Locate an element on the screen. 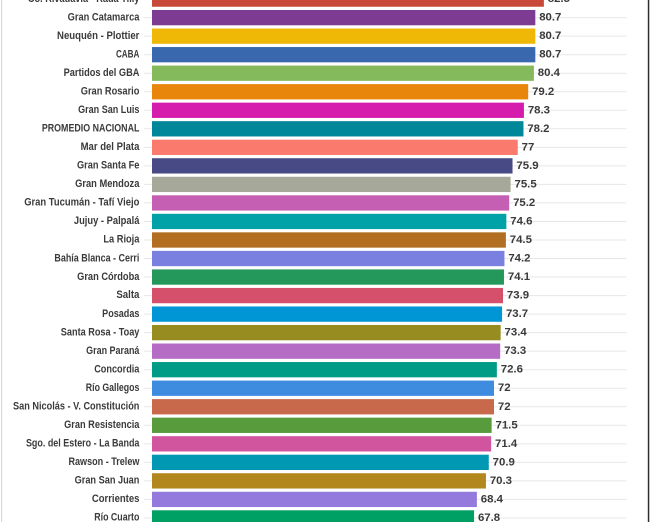 Image resolution: width=666 pixels, height=527 pixels. svg-text: Gran Rosario is located at coordinates (110, 92).